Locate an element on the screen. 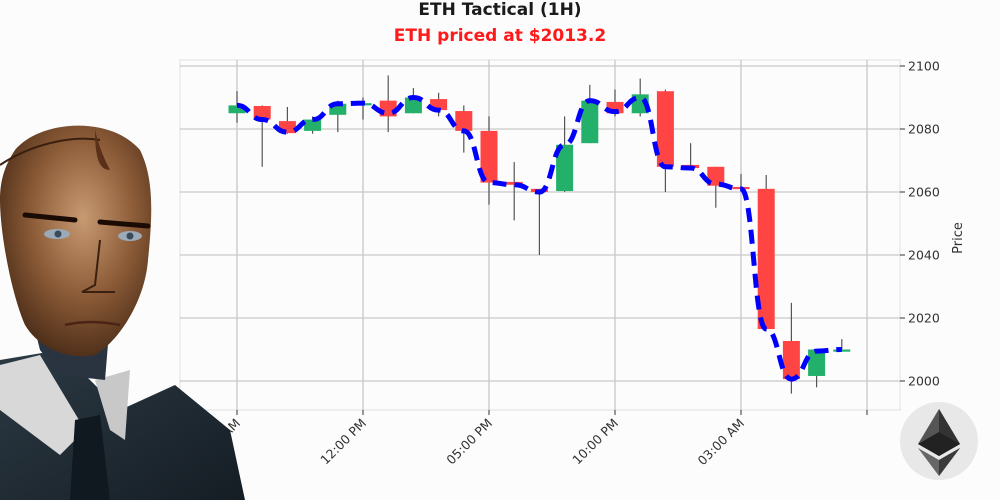  x-tick-label: 10:00 PM is located at coordinates (595, 442).